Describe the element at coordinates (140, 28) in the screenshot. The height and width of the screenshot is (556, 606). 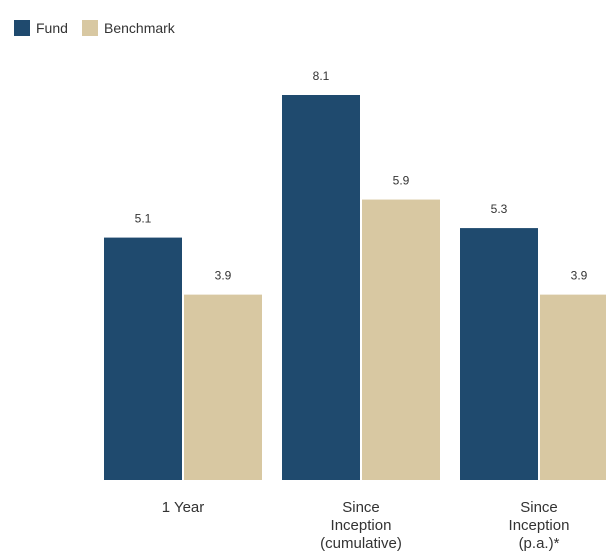
I see `legend-label-benchmark: Benchmark` at that location.